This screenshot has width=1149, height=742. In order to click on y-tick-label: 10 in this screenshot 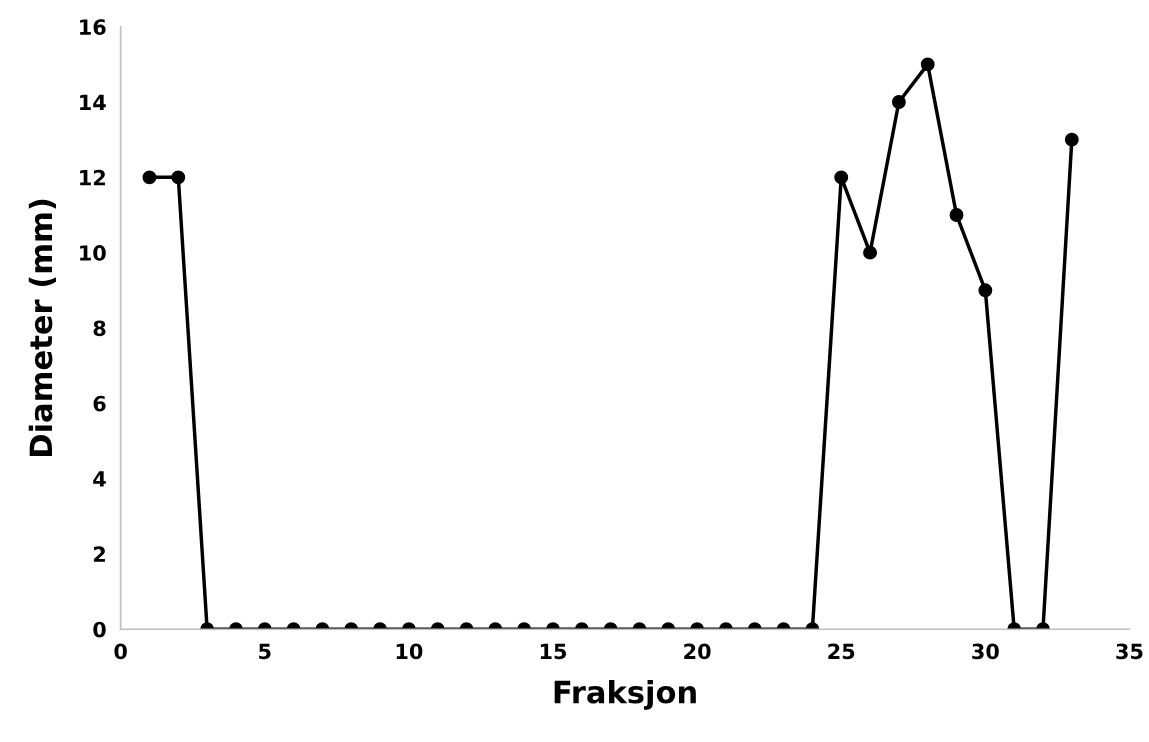, I will do `click(93, 253)`.